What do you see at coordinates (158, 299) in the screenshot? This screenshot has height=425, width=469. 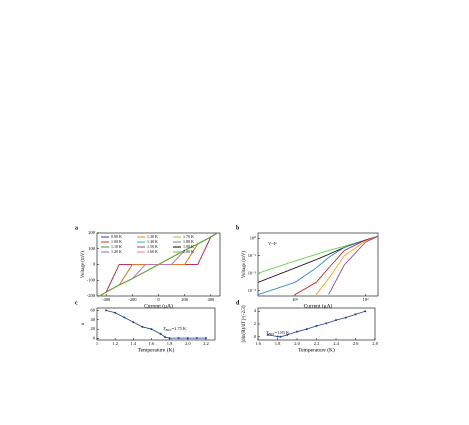 I see `x-tick-label: 0` at bounding box center [158, 299].